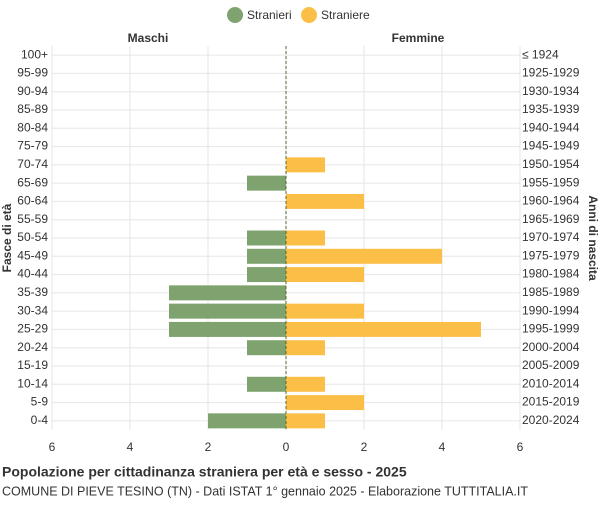 The height and width of the screenshot is (505, 600). I want to click on x-tick-label: 0, so click(286, 447).